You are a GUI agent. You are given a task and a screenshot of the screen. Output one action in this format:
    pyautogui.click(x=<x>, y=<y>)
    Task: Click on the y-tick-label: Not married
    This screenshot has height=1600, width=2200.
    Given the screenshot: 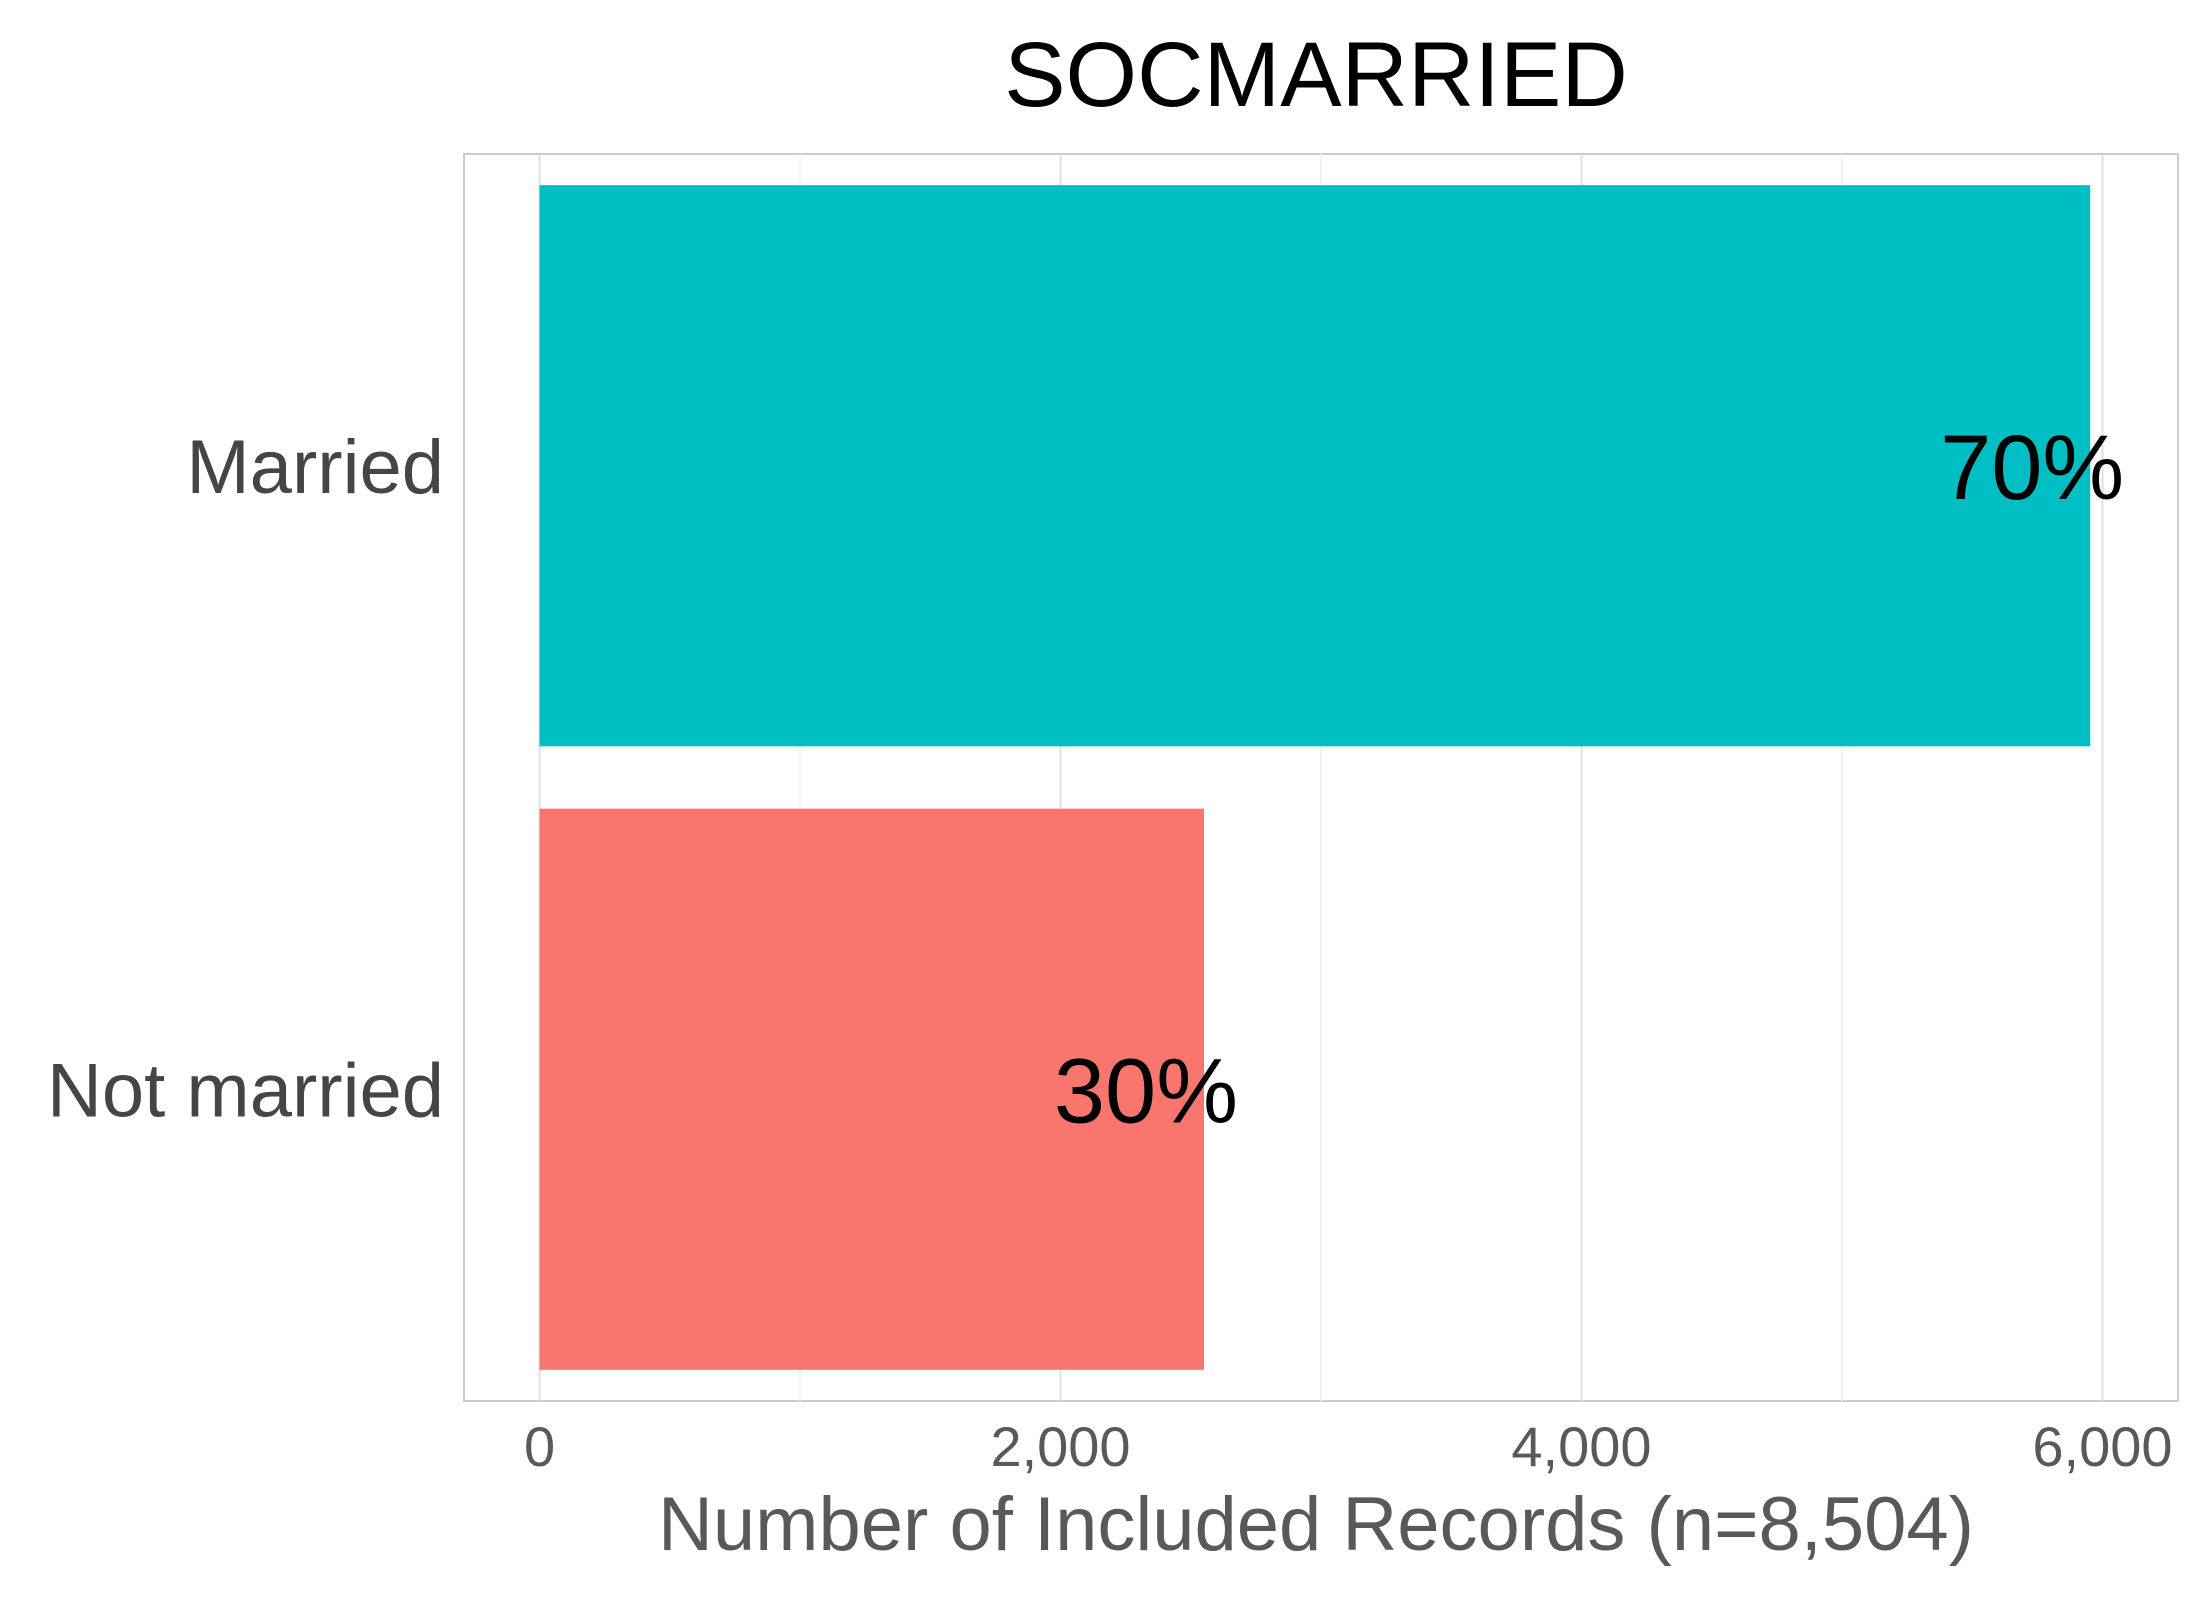 What is the action you would take?
    pyautogui.click(x=245, y=1090)
    